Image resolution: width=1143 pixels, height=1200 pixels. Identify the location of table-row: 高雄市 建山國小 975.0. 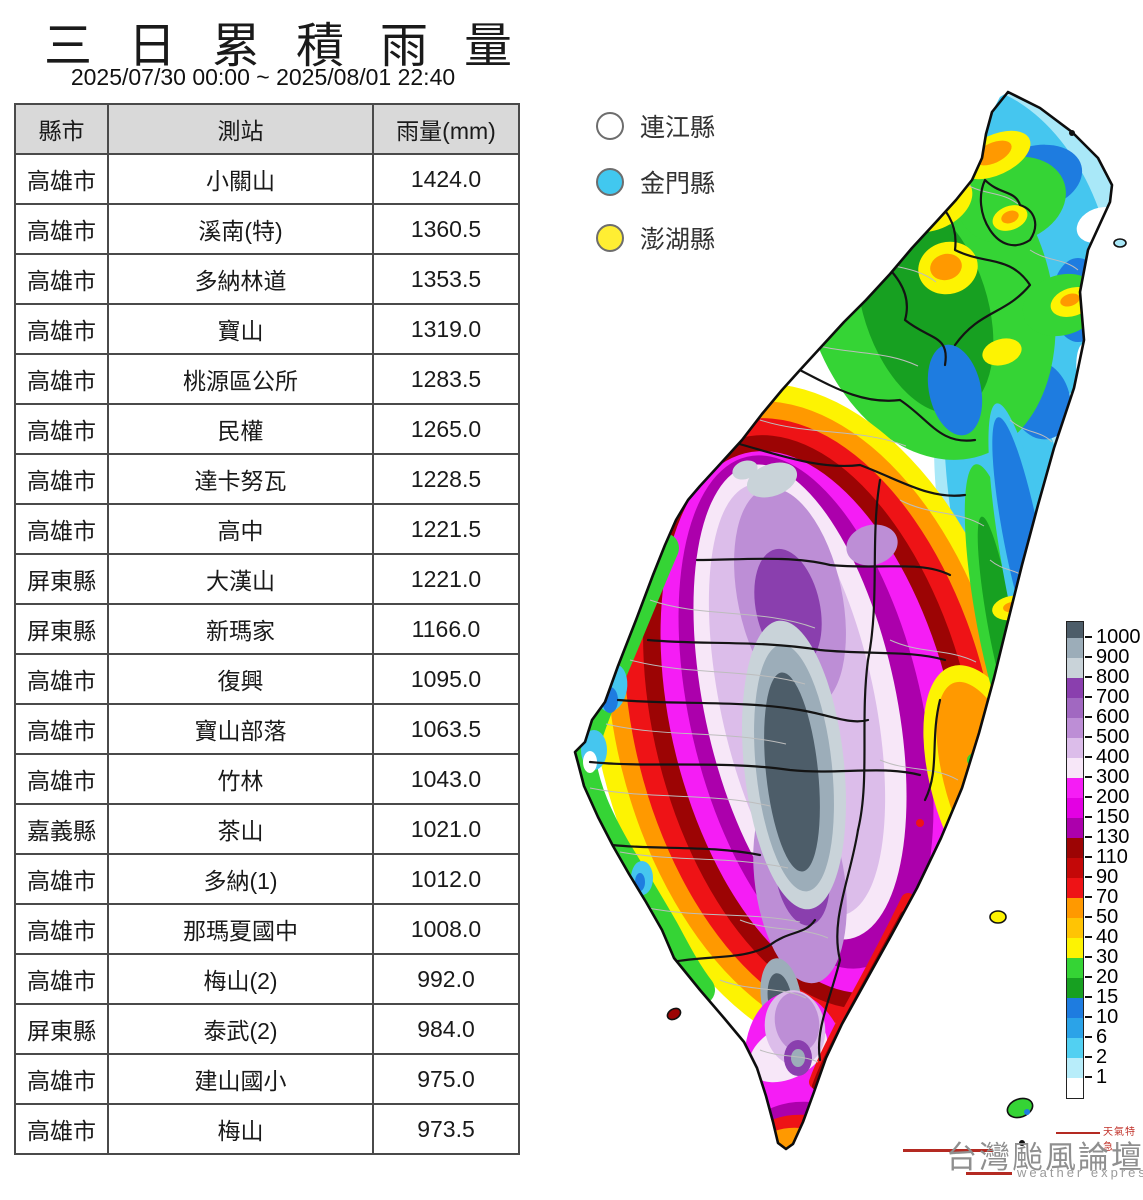
(267, 1079).